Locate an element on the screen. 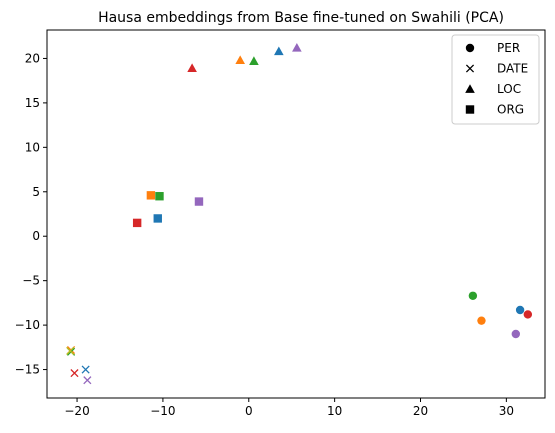  y-tick-label: 10 is located at coordinates (32, 147).